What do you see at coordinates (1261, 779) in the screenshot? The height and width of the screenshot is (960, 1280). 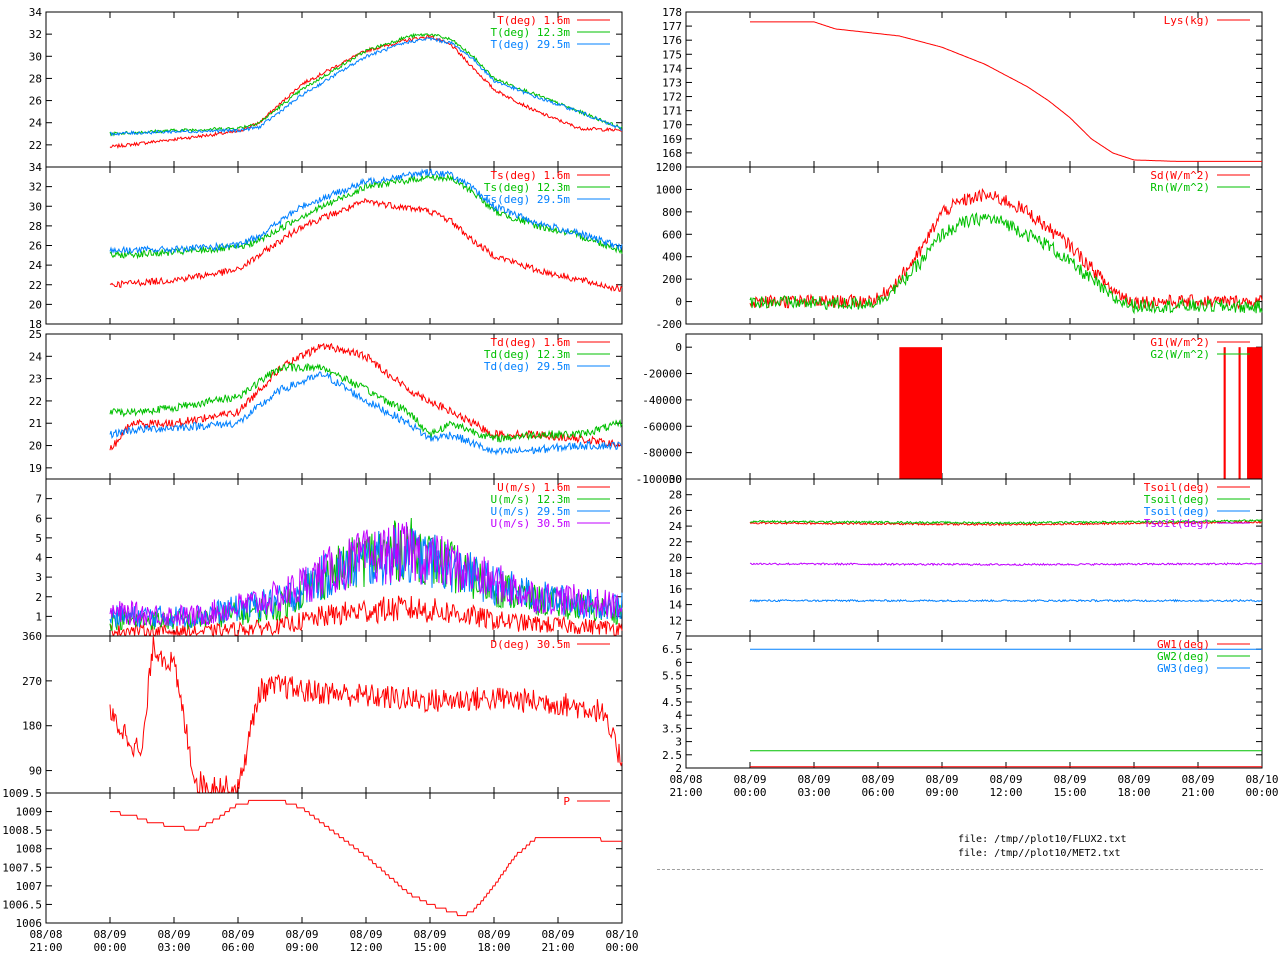 I see `right-axis-date-label: 08/10` at bounding box center [1261, 779].